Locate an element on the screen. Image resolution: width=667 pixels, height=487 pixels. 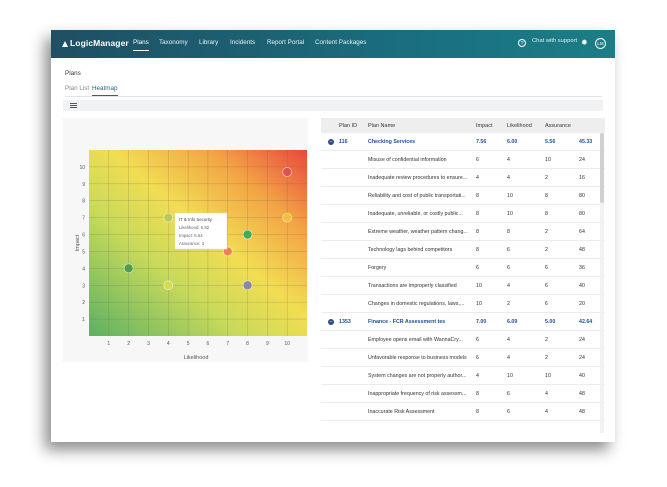
nav-plans: Plans is located at coordinates (141, 45).